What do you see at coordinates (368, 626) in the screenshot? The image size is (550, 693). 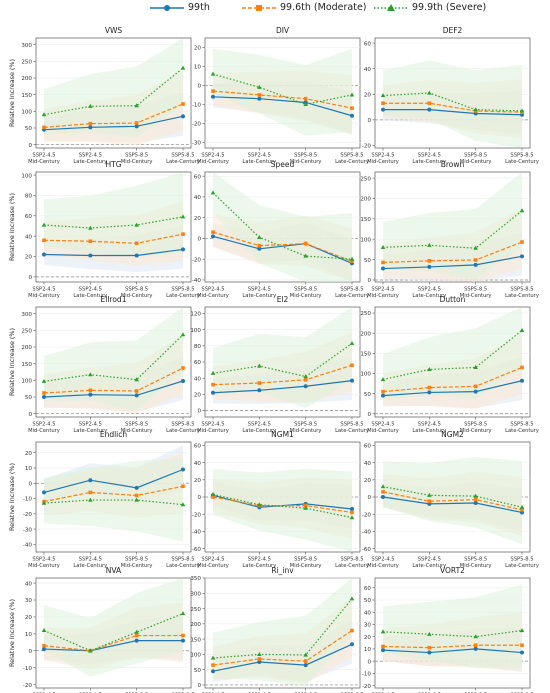 I see `y-tick-label: 30` at bounding box center [368, 626].